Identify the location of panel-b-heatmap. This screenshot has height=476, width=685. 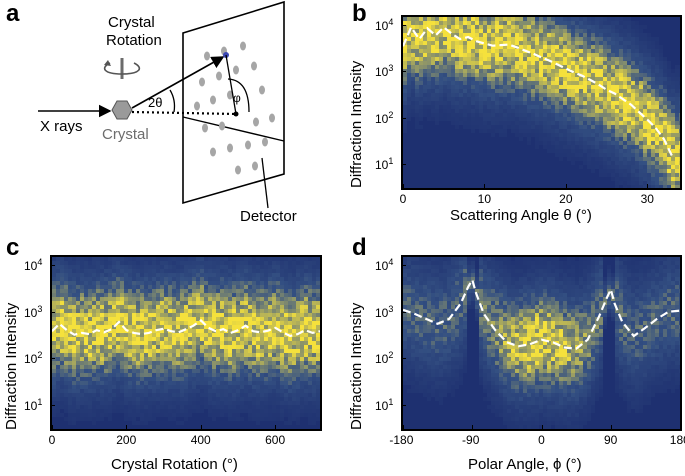
(541, 102).